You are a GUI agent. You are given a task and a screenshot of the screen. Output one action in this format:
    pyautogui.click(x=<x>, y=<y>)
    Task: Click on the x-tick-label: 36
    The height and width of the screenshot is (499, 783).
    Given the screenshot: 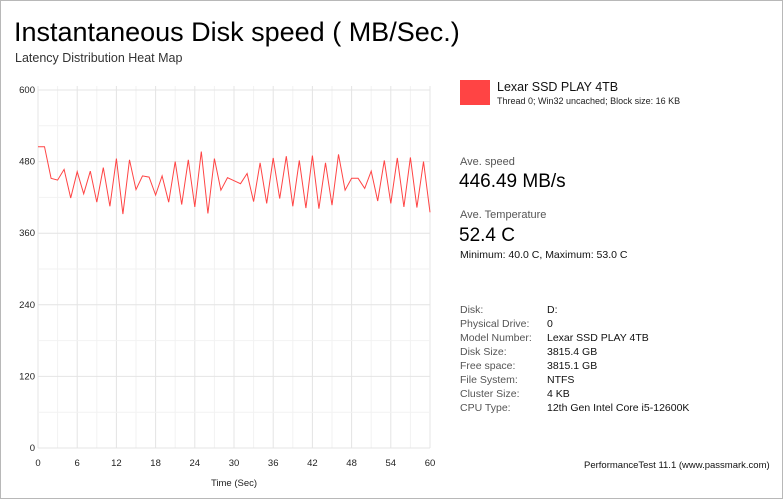 What is the action you would take?
    pyautogui.click(x=273, y=463)
    